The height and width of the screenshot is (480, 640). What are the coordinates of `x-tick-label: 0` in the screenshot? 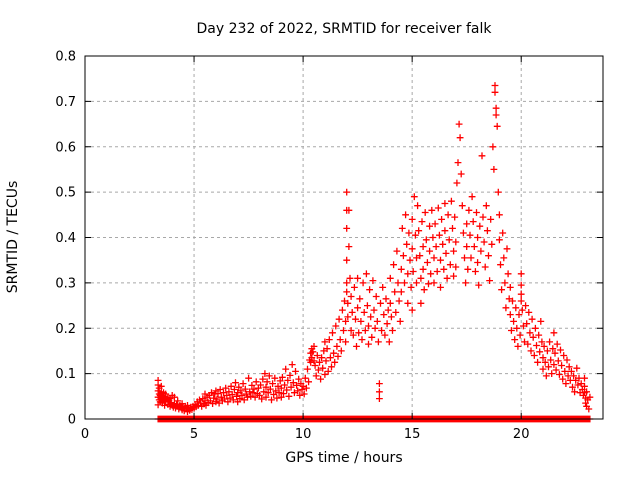 It's located at (85, 434).